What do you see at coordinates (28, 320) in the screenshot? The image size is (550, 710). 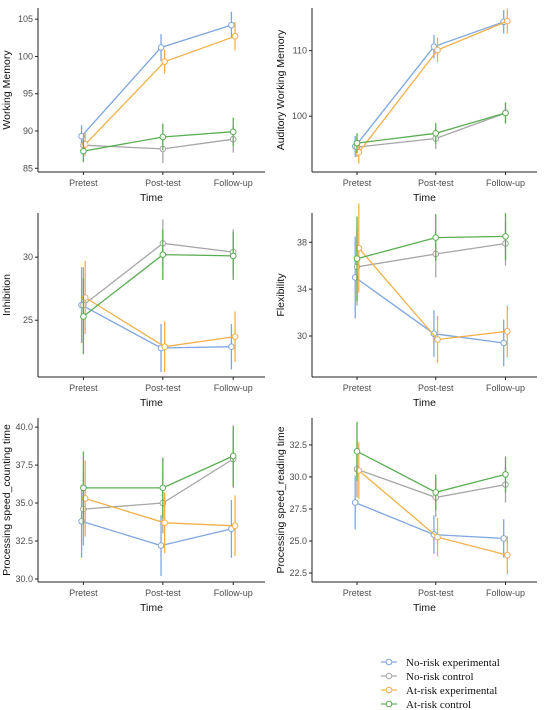 I see `y-tick-label: 25` at bounding box center [28, 320].